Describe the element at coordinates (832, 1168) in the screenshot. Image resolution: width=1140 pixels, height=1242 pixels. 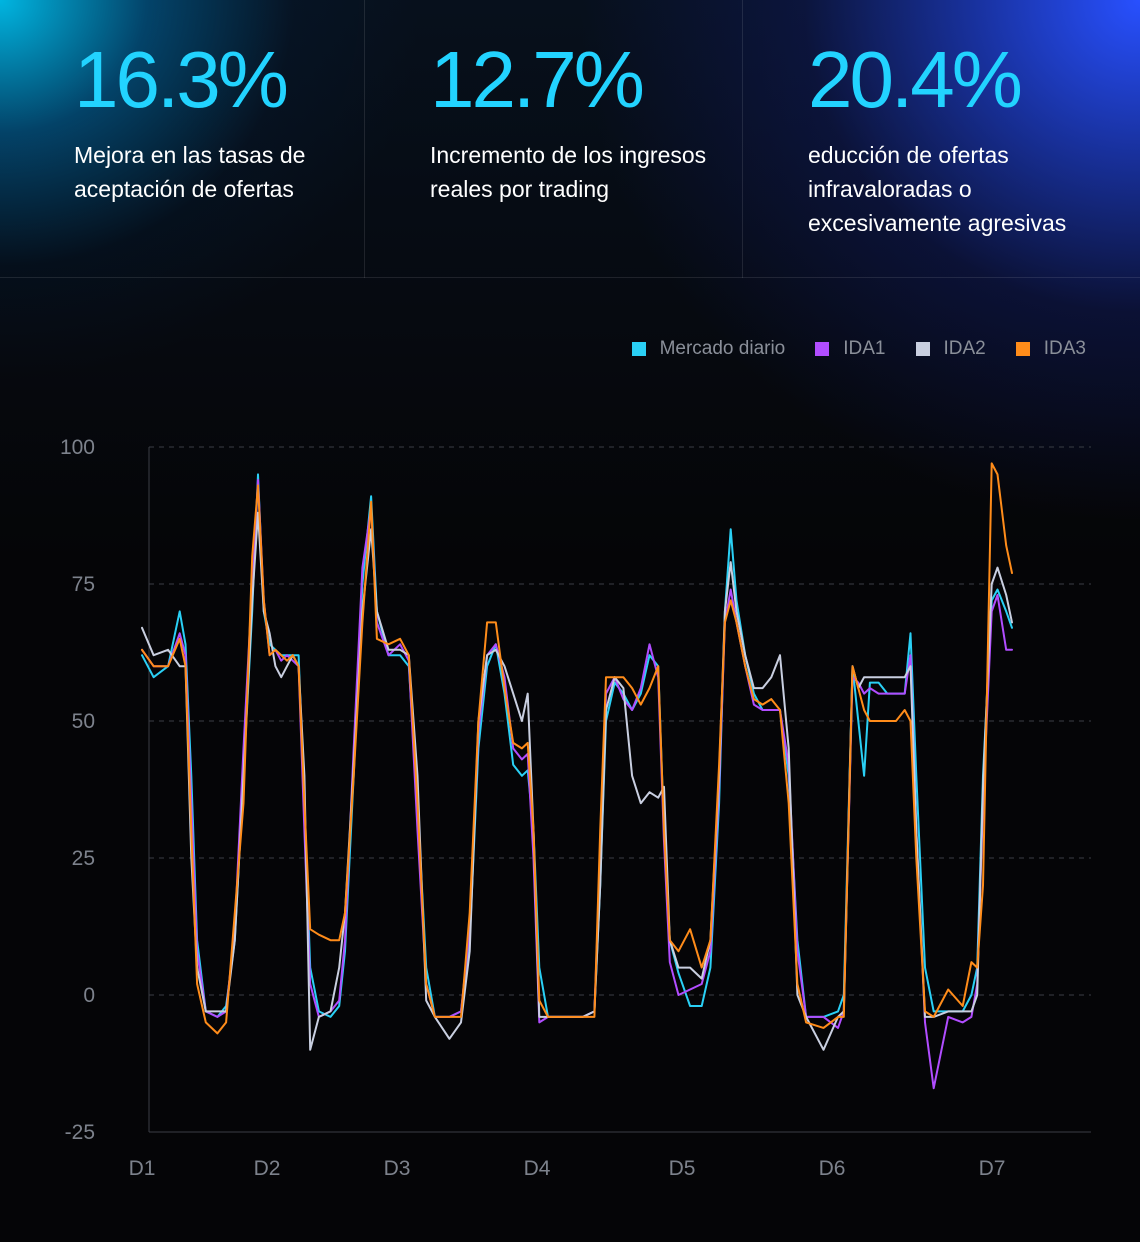
I see `x-tick-label: D6` at that location.